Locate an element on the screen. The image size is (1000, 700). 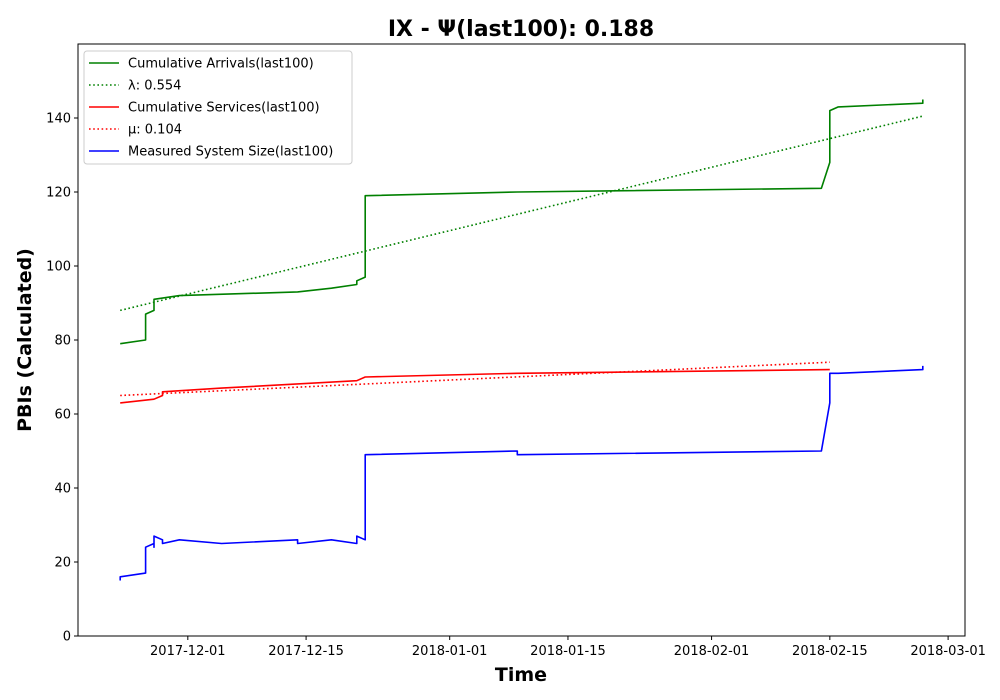
legend-label-0: Cumulative Arrivals(last100) is located at coordinates (221, 64).